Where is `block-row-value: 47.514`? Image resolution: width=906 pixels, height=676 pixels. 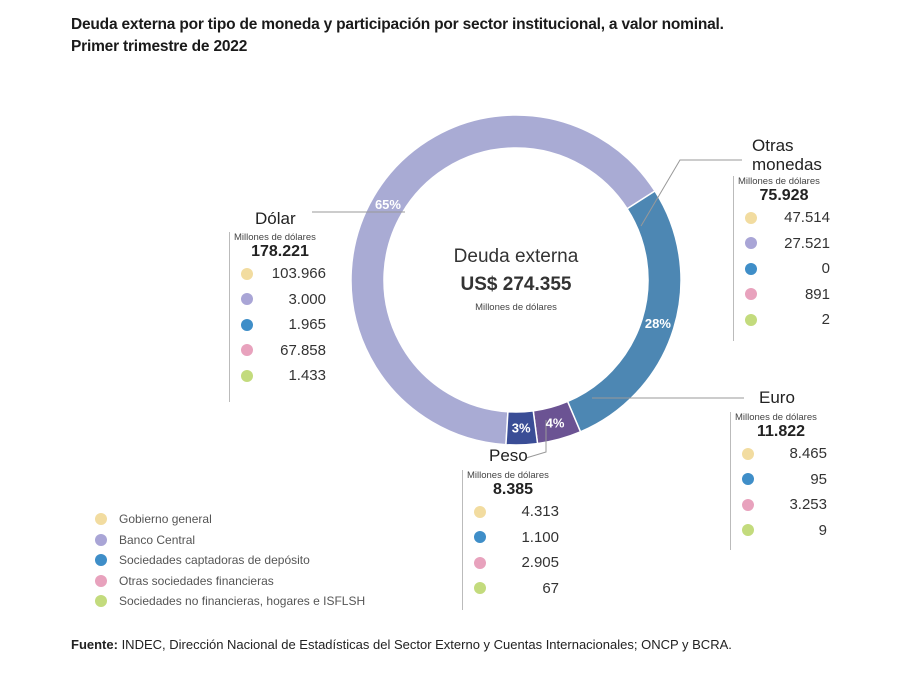
block-row-value: 47.514 is located at coordinates (795, 217).